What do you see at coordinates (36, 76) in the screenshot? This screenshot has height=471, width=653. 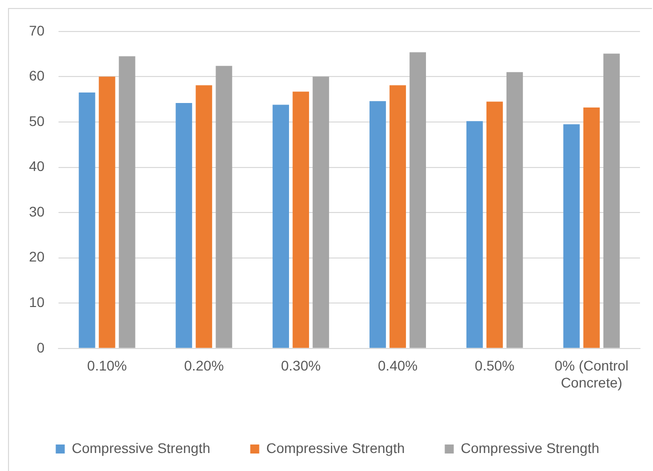 I see `y-tick-label: 60` at bounding box center [36, 76].